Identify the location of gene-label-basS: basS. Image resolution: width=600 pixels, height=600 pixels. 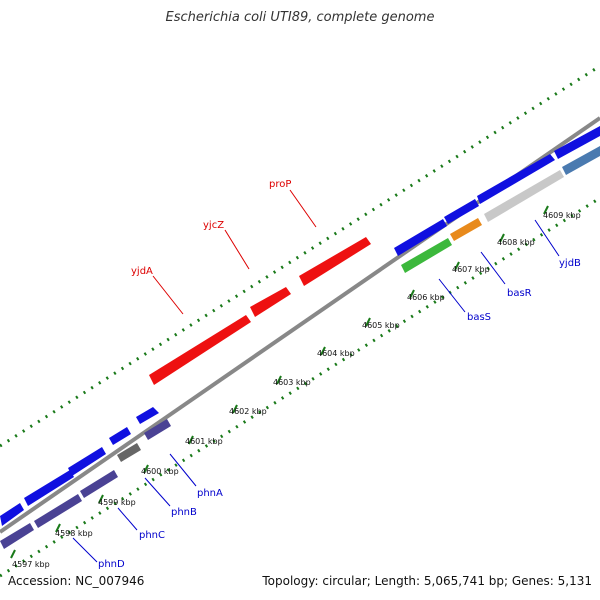
(479, 317).